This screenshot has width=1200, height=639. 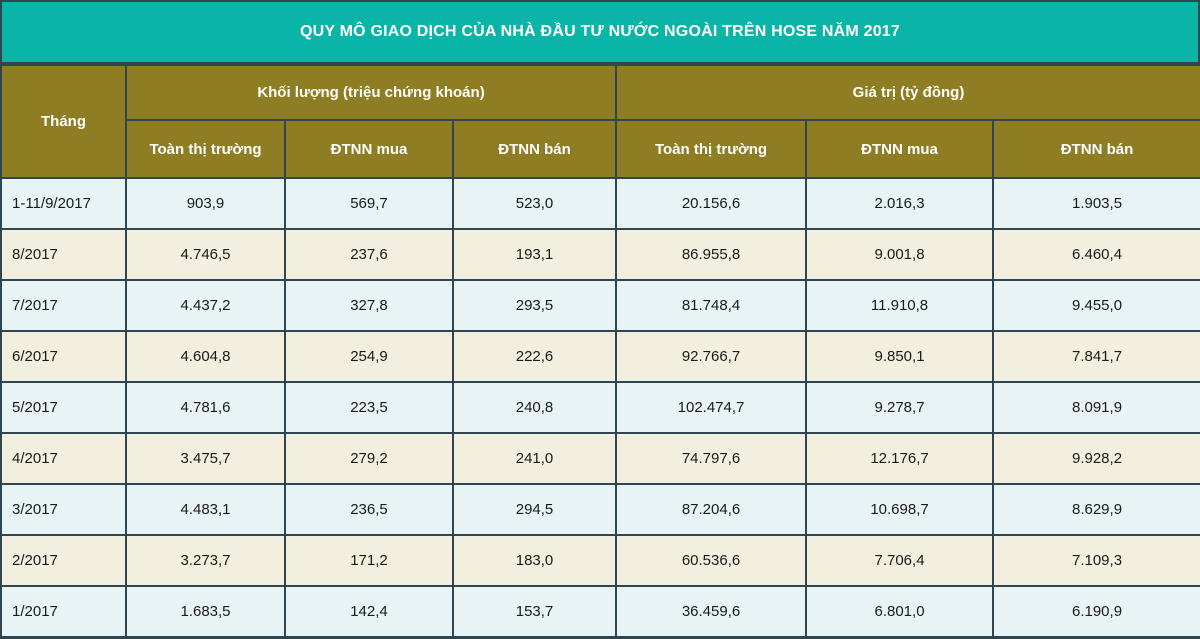 What do you see at coordinates (1097, 560) in the screenshot?
I see `cell-value-sell: 7.109,3` at bounding box center [1097, 560].